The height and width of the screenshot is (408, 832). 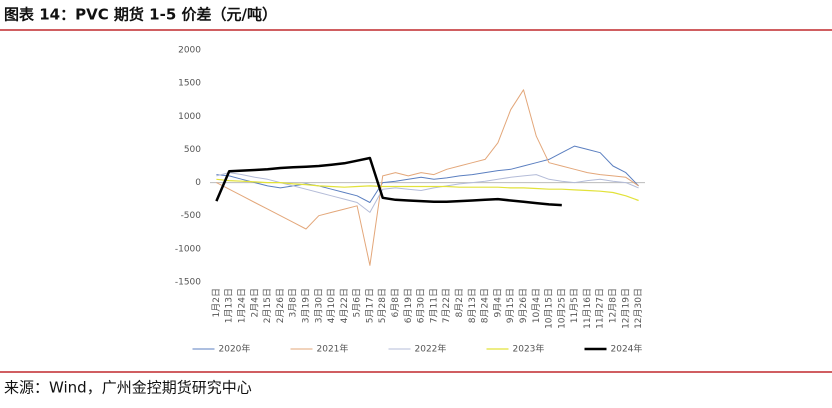 I want to click on x-tick-label: 12月19日, so click(x=625, y=308).